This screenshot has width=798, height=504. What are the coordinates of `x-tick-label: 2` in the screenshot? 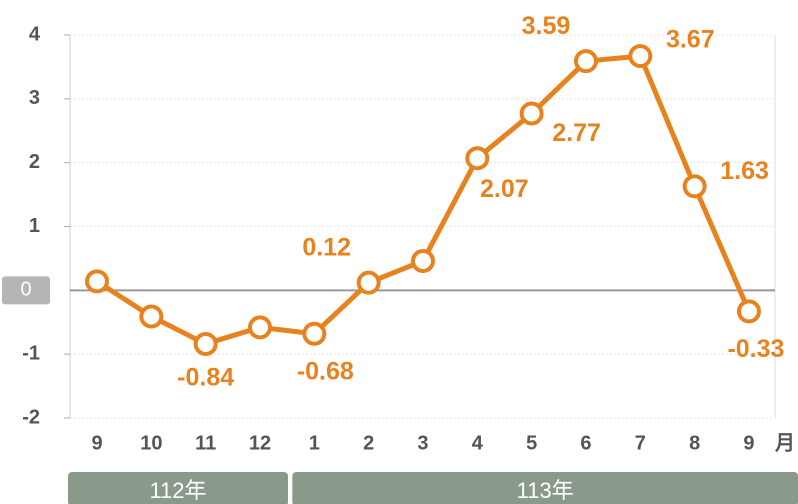 It's located at (368, 443).